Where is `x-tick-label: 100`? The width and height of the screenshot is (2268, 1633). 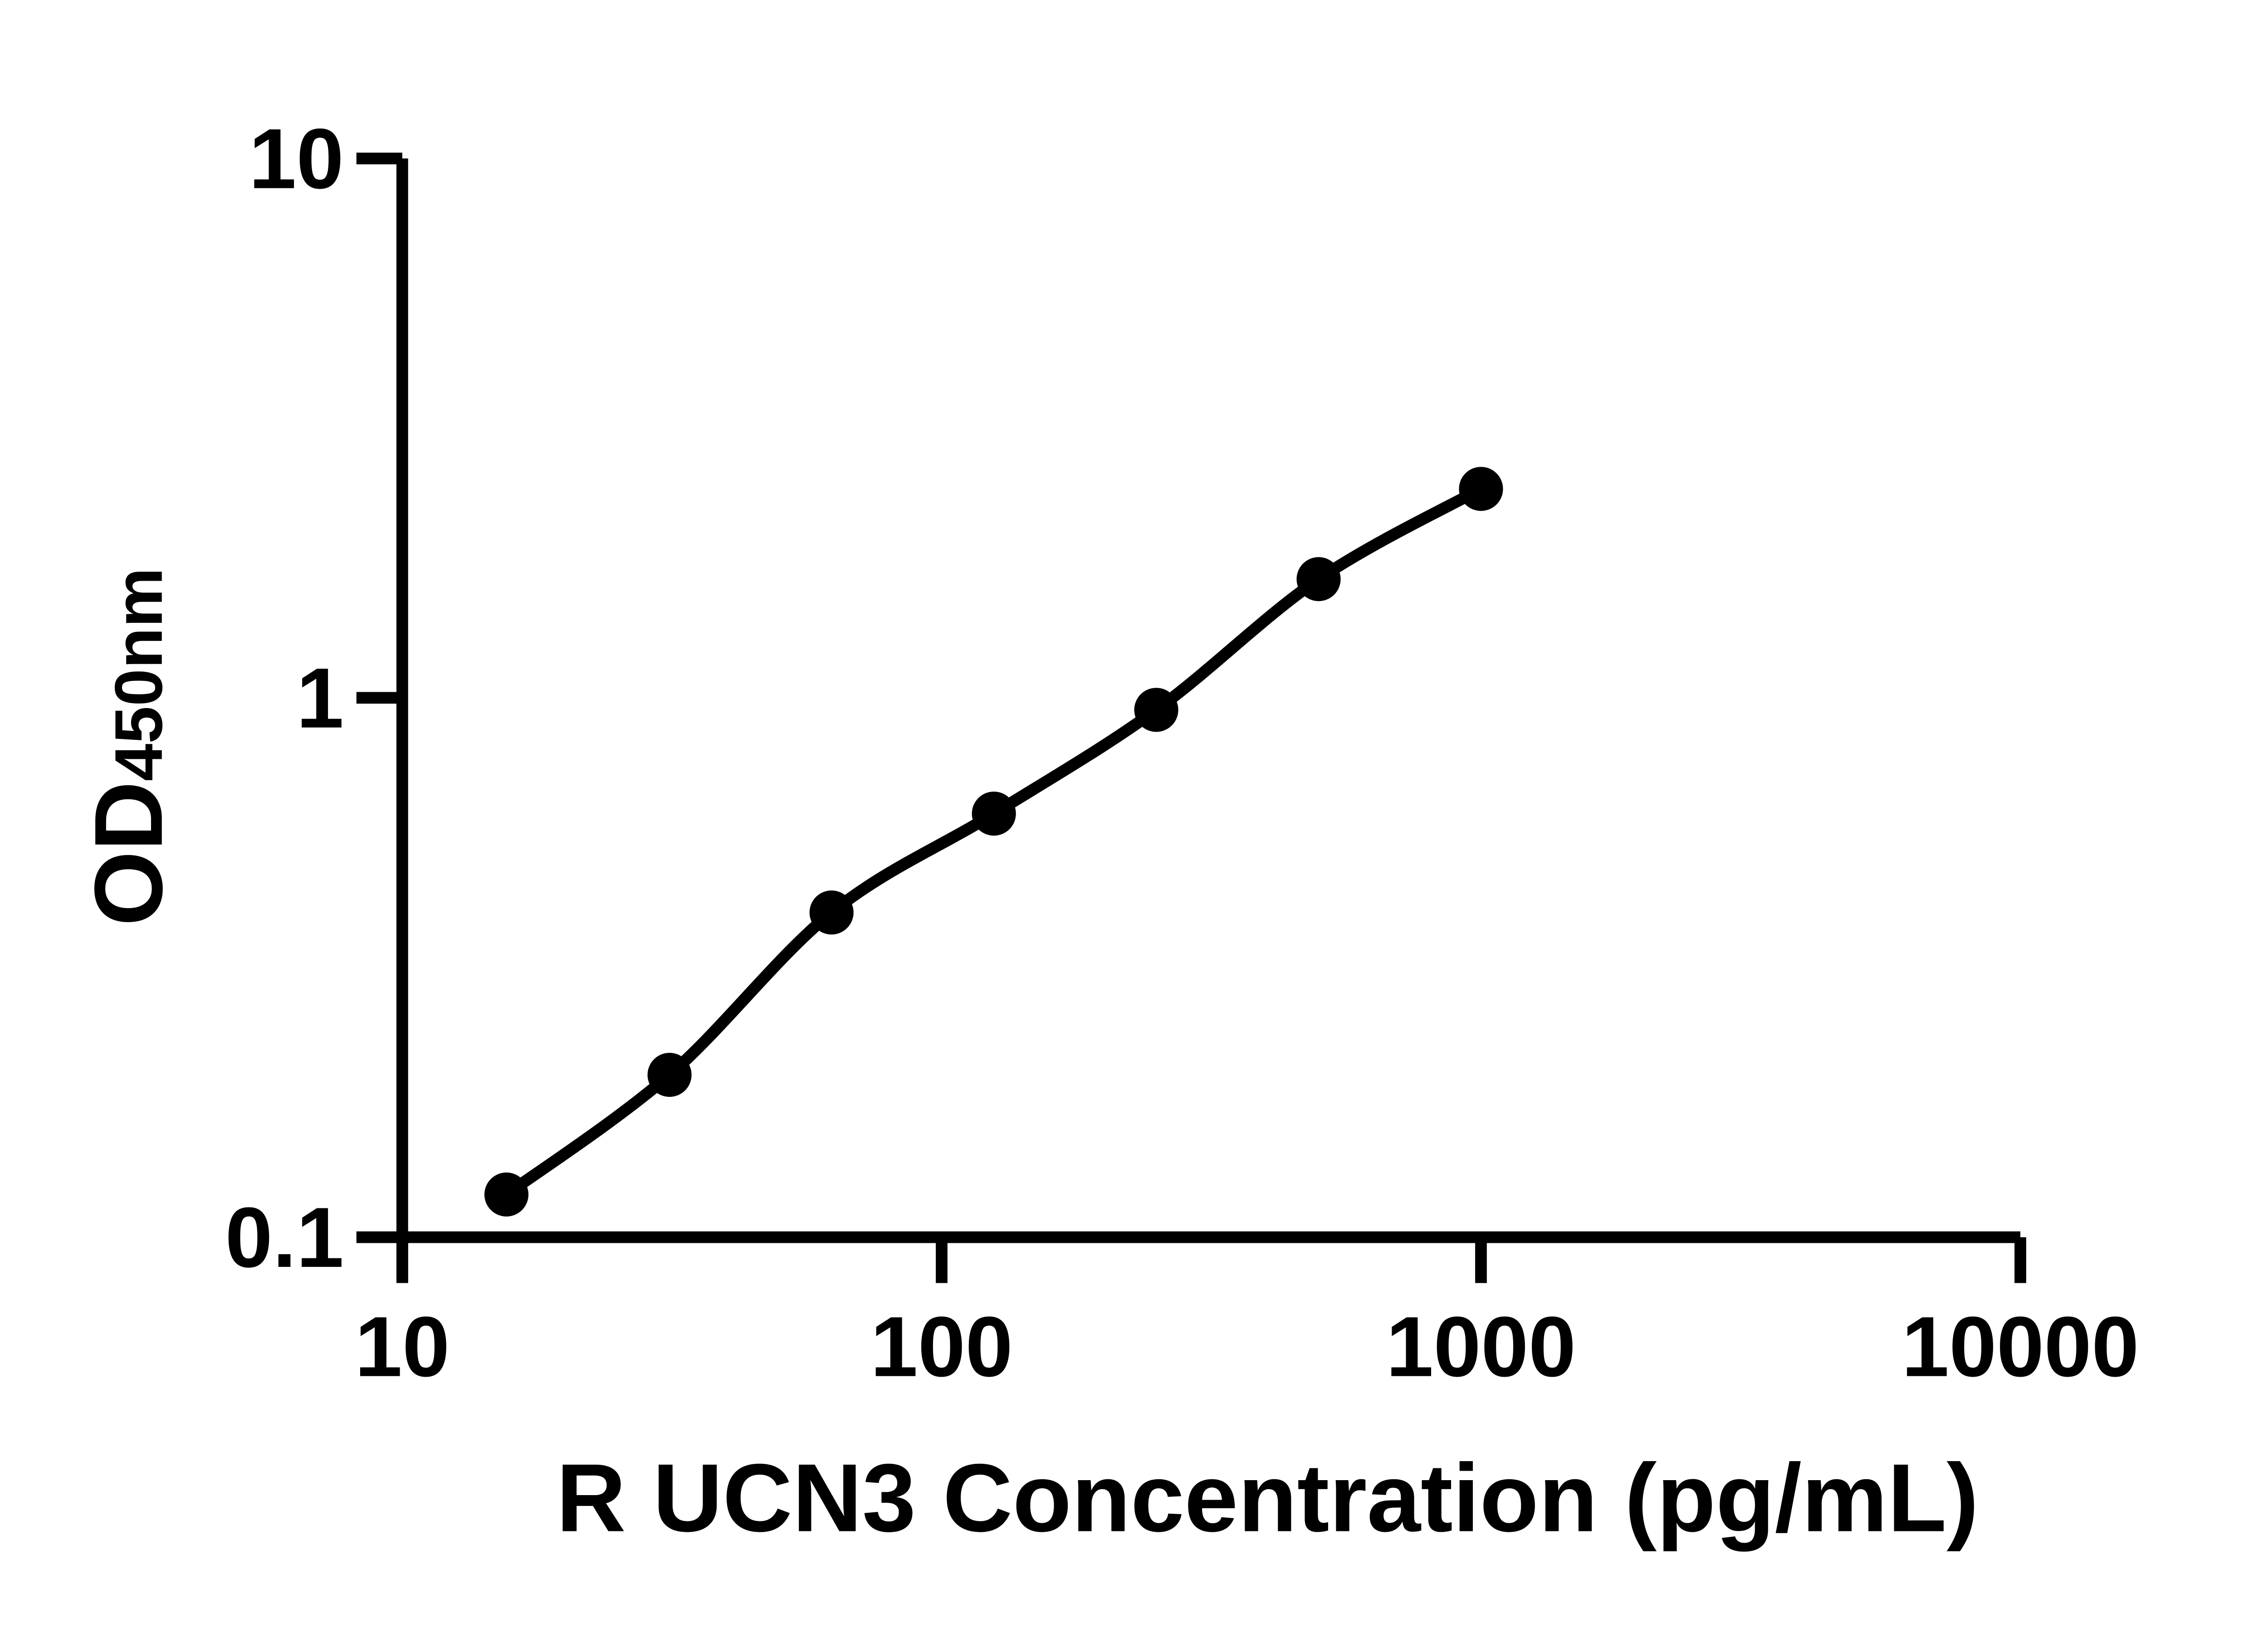 x-tick-label: 100 is located at coordinates (942, 1346).